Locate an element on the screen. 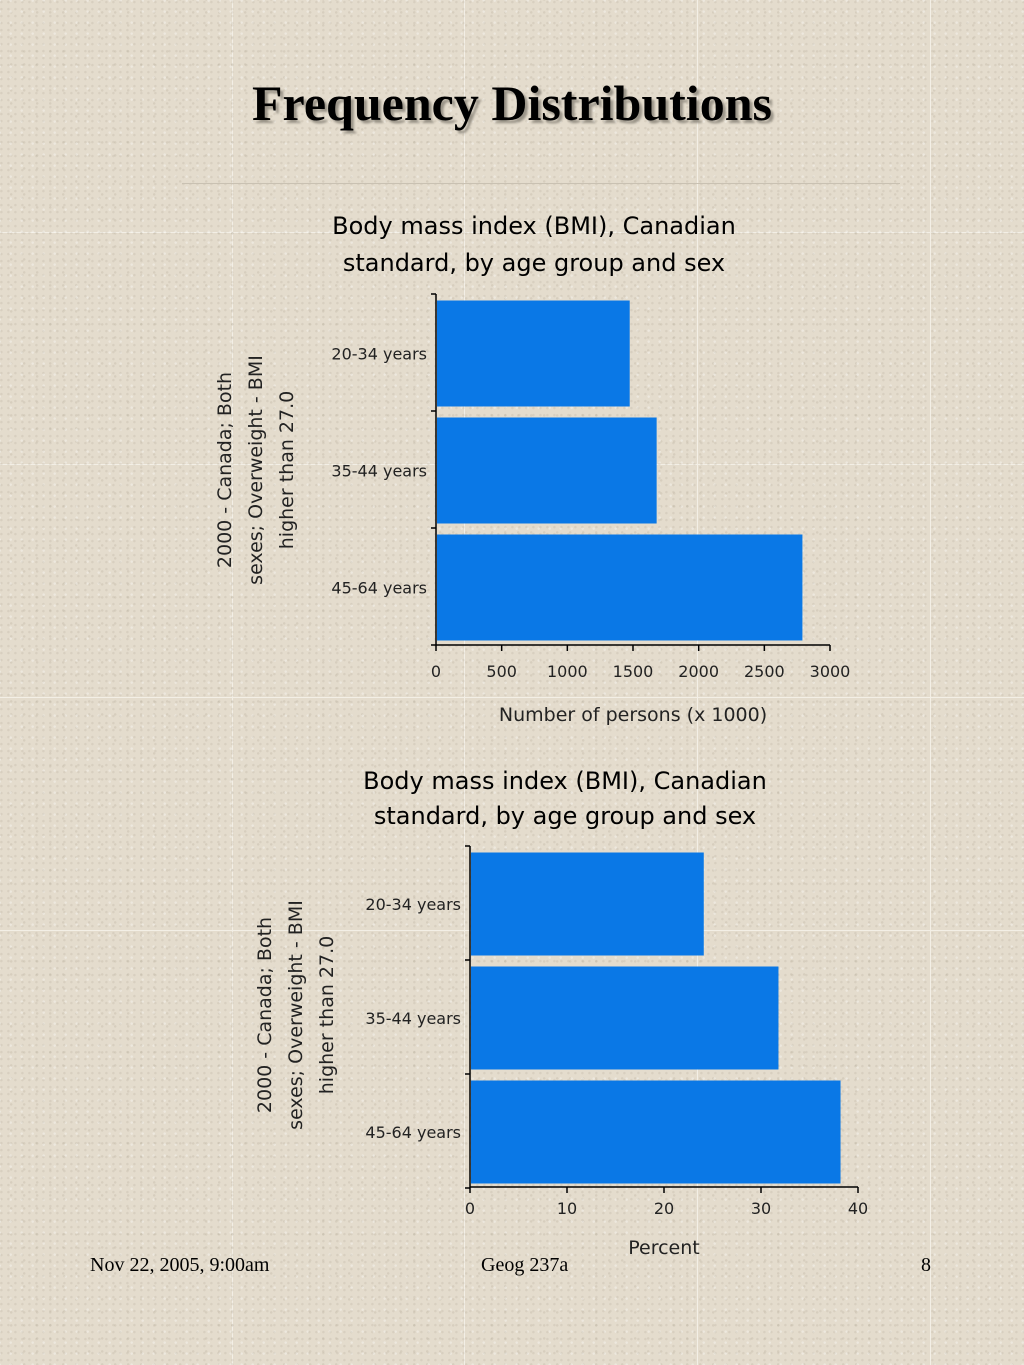 The image size is (1024, 1365). x-axis-title: Percent is located at coordinates (664, 1248).